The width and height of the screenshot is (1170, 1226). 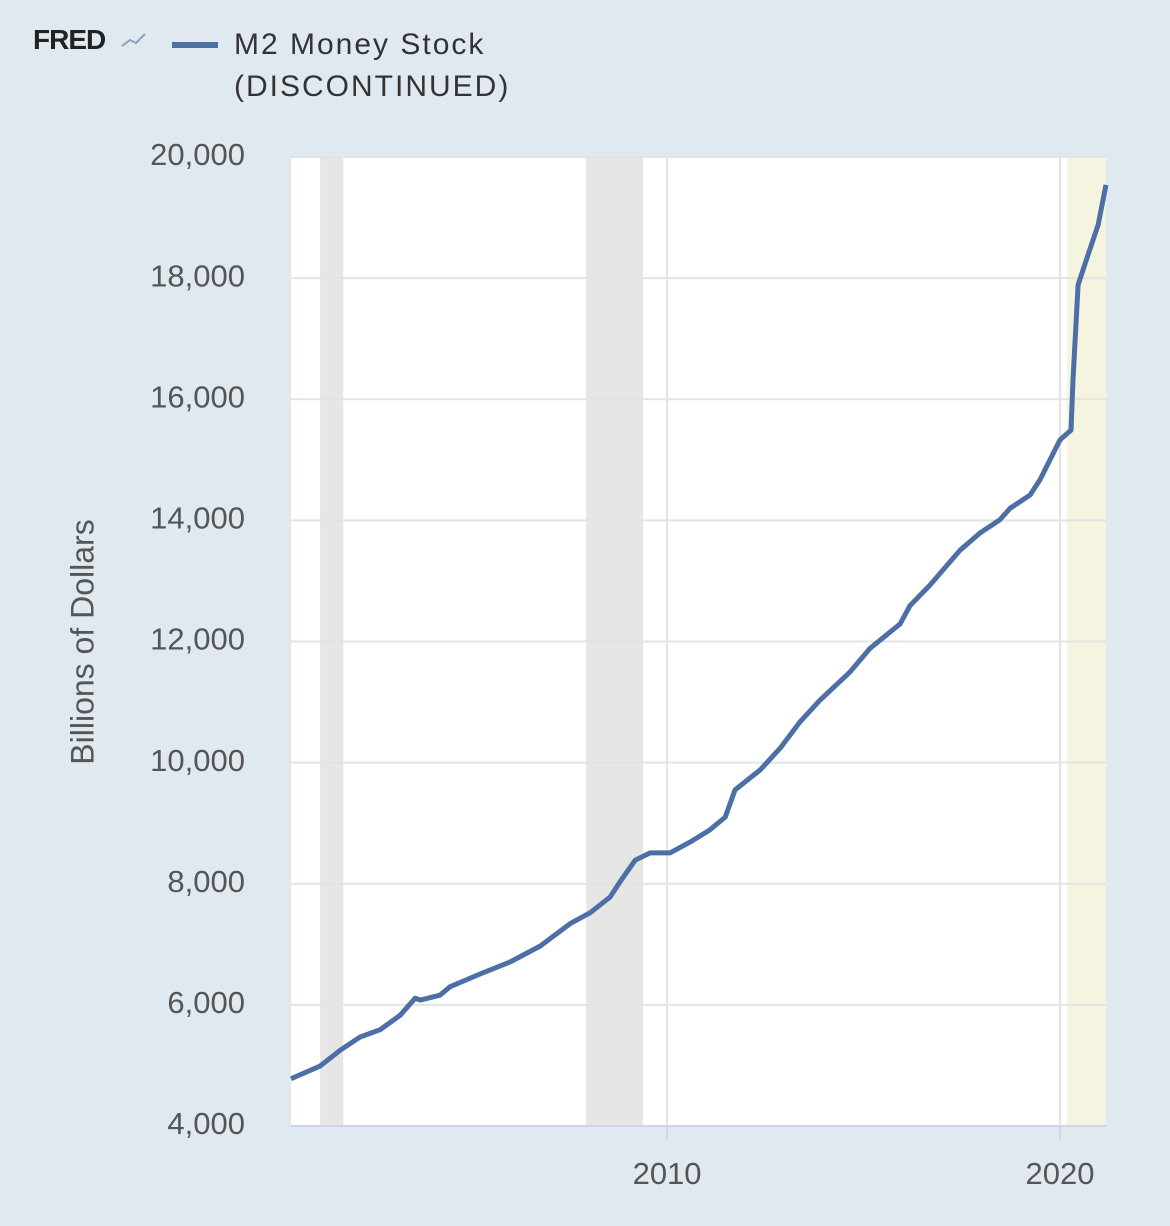 What do you see at coordinates (206, 881) in the screenshot?
I see `y-tick-label: 8,000` at bounding box center [206, 881].